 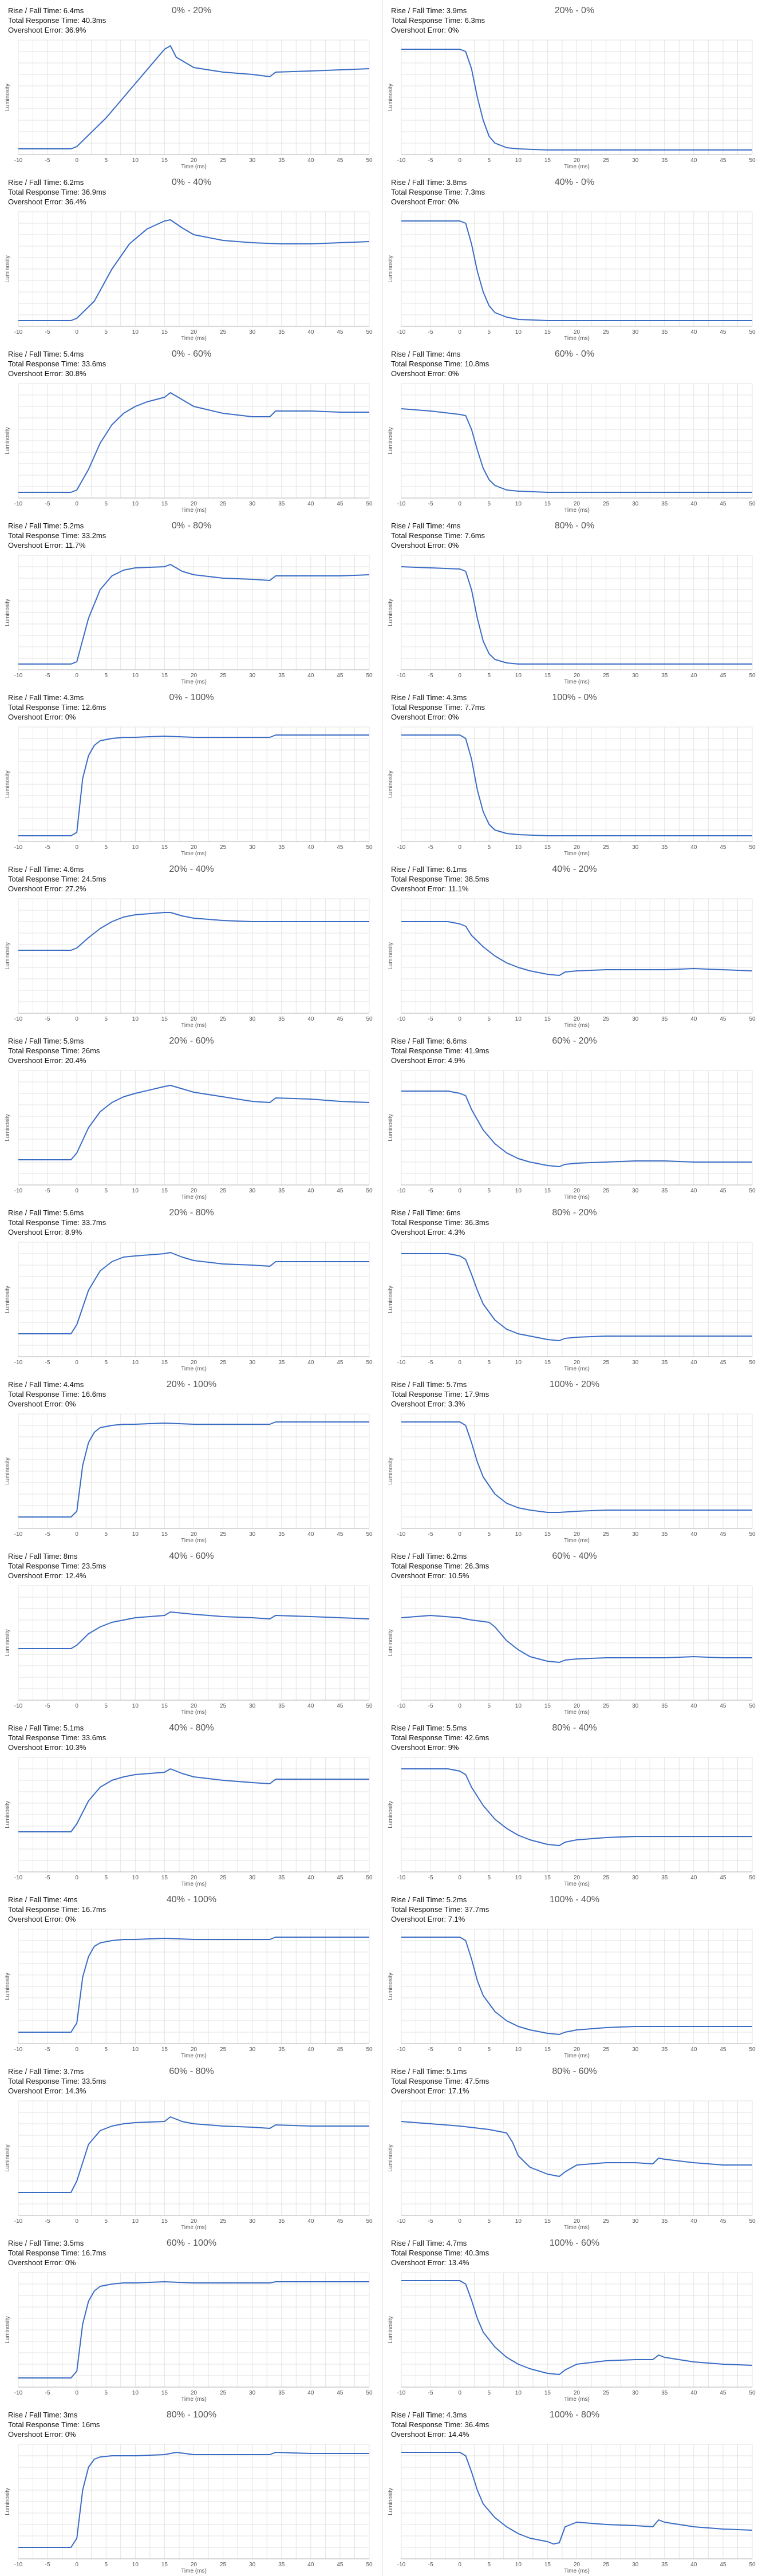 I want to click on chart-title: 80% - 60%, so click(x=574, y=2071).